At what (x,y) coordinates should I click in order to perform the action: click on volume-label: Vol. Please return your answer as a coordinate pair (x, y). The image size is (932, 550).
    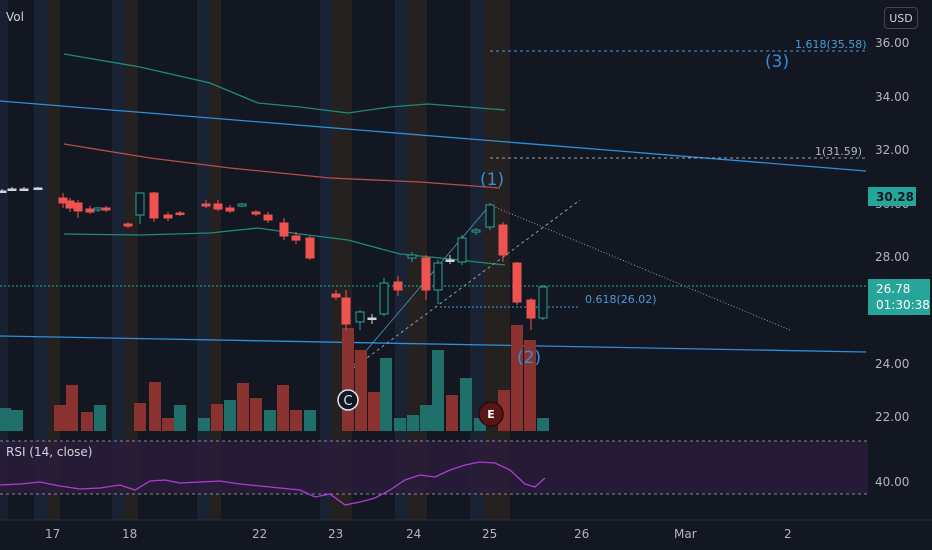
    Looking at the image, I should click on (15, 17).